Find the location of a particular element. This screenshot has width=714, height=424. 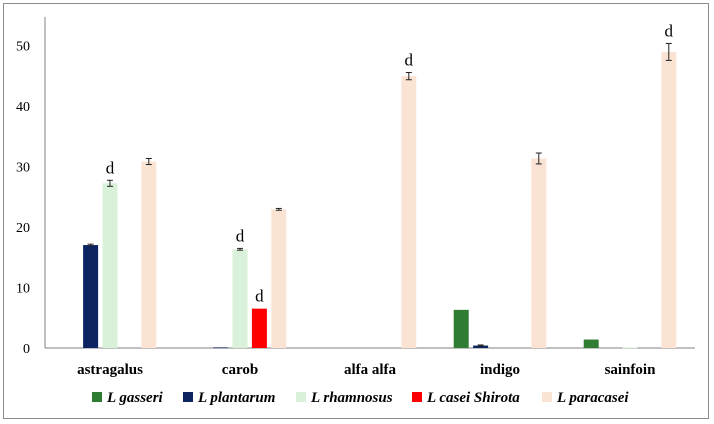

x-category-label: sainfoin is located at coordinates (631, 370).